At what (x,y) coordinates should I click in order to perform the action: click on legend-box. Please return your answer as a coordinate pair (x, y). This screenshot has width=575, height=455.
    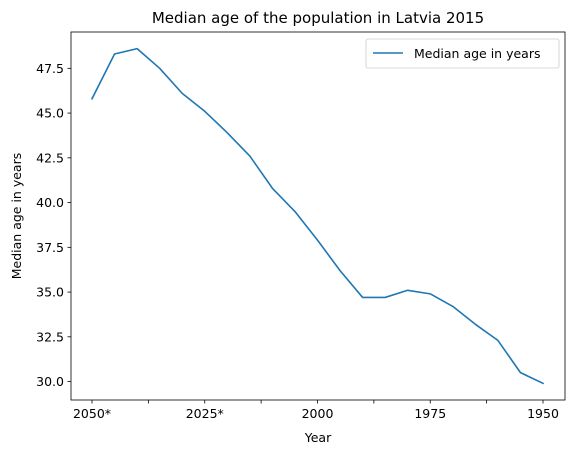
    Looking at the image, I should click on (462, 53).